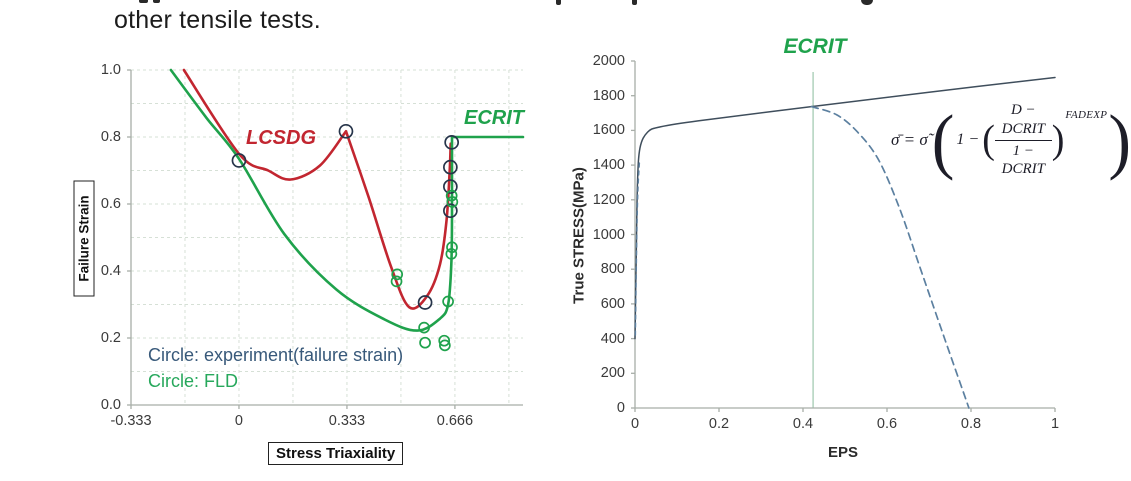 This screenshot has height=481, width=1131. What do you see at coordinates (193, 381) in the screenshot?
I see `legend-fld: Circle: FLD` at bounding box center [193, 381].